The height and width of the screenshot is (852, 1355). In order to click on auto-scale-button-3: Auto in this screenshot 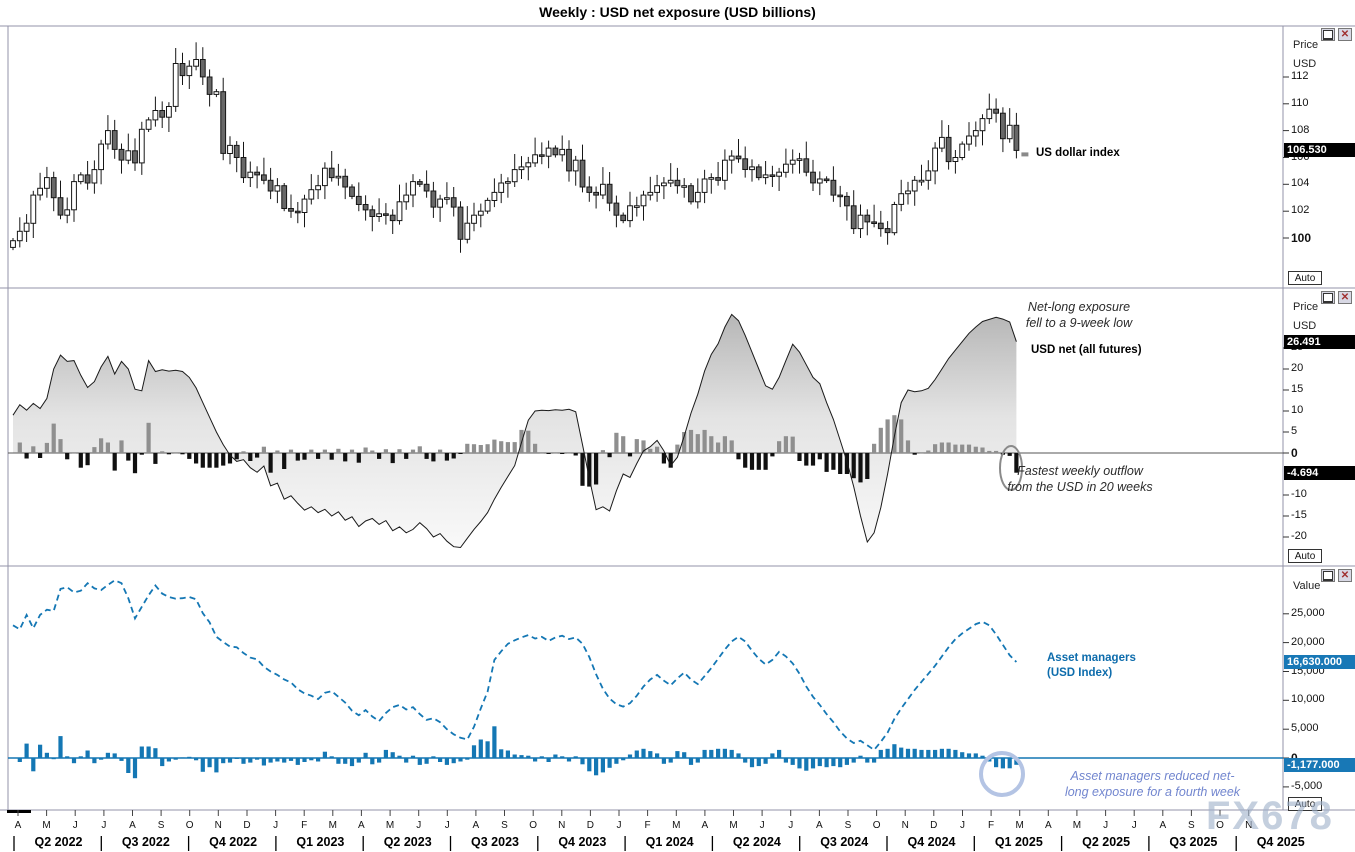, I will do `click(1305, 804)`.